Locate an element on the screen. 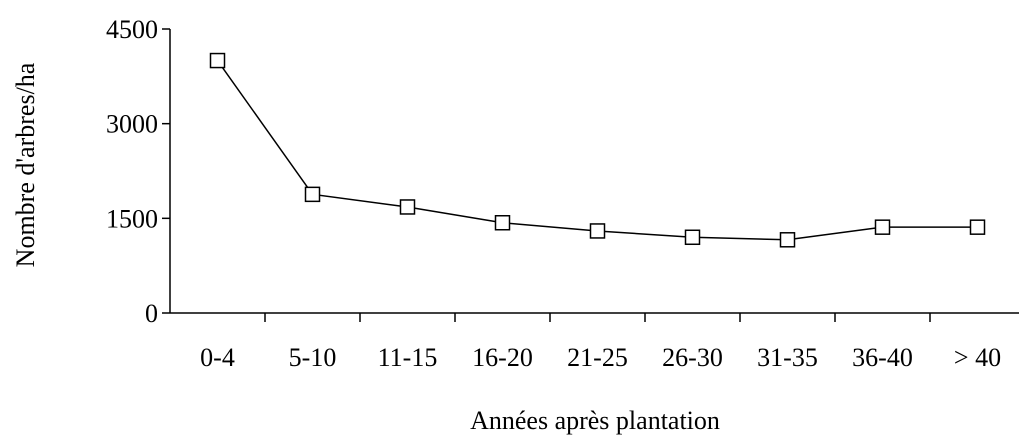 This screenshot has height=439, width=1020. x-tick-label: > 40 is located at coordinates (977, 357).